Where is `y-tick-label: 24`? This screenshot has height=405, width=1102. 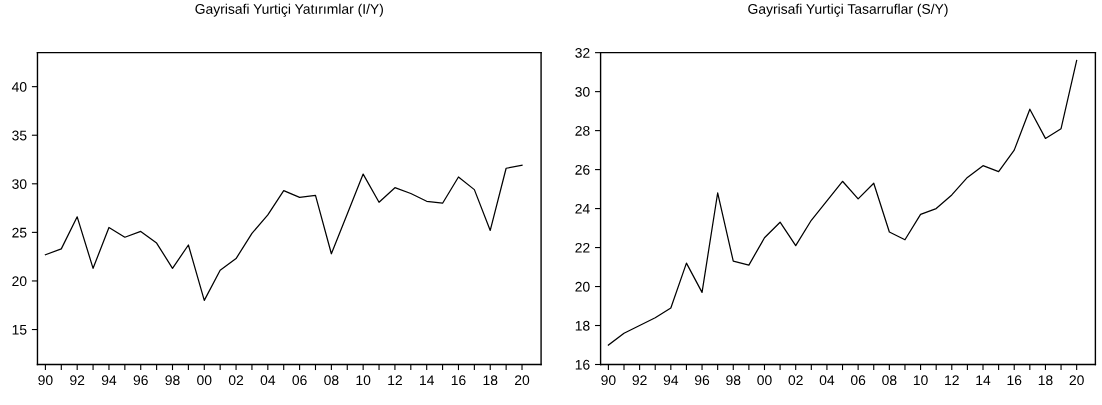 y-tick-label: 24 is located at coordinates (582, 208).